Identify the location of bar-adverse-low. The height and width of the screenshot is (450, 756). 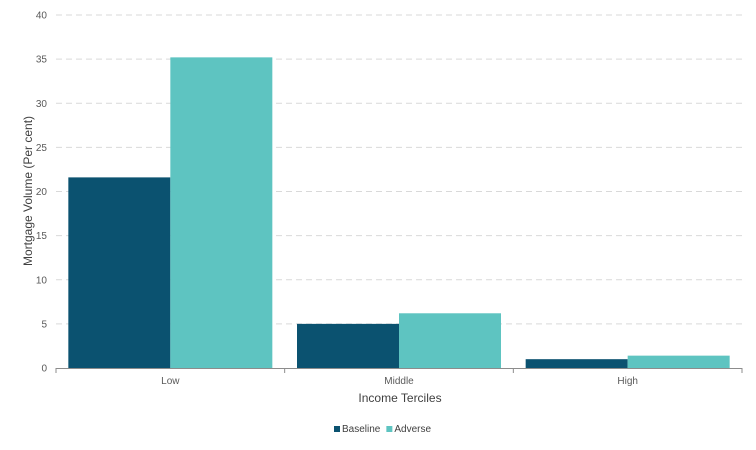
(221, 213).